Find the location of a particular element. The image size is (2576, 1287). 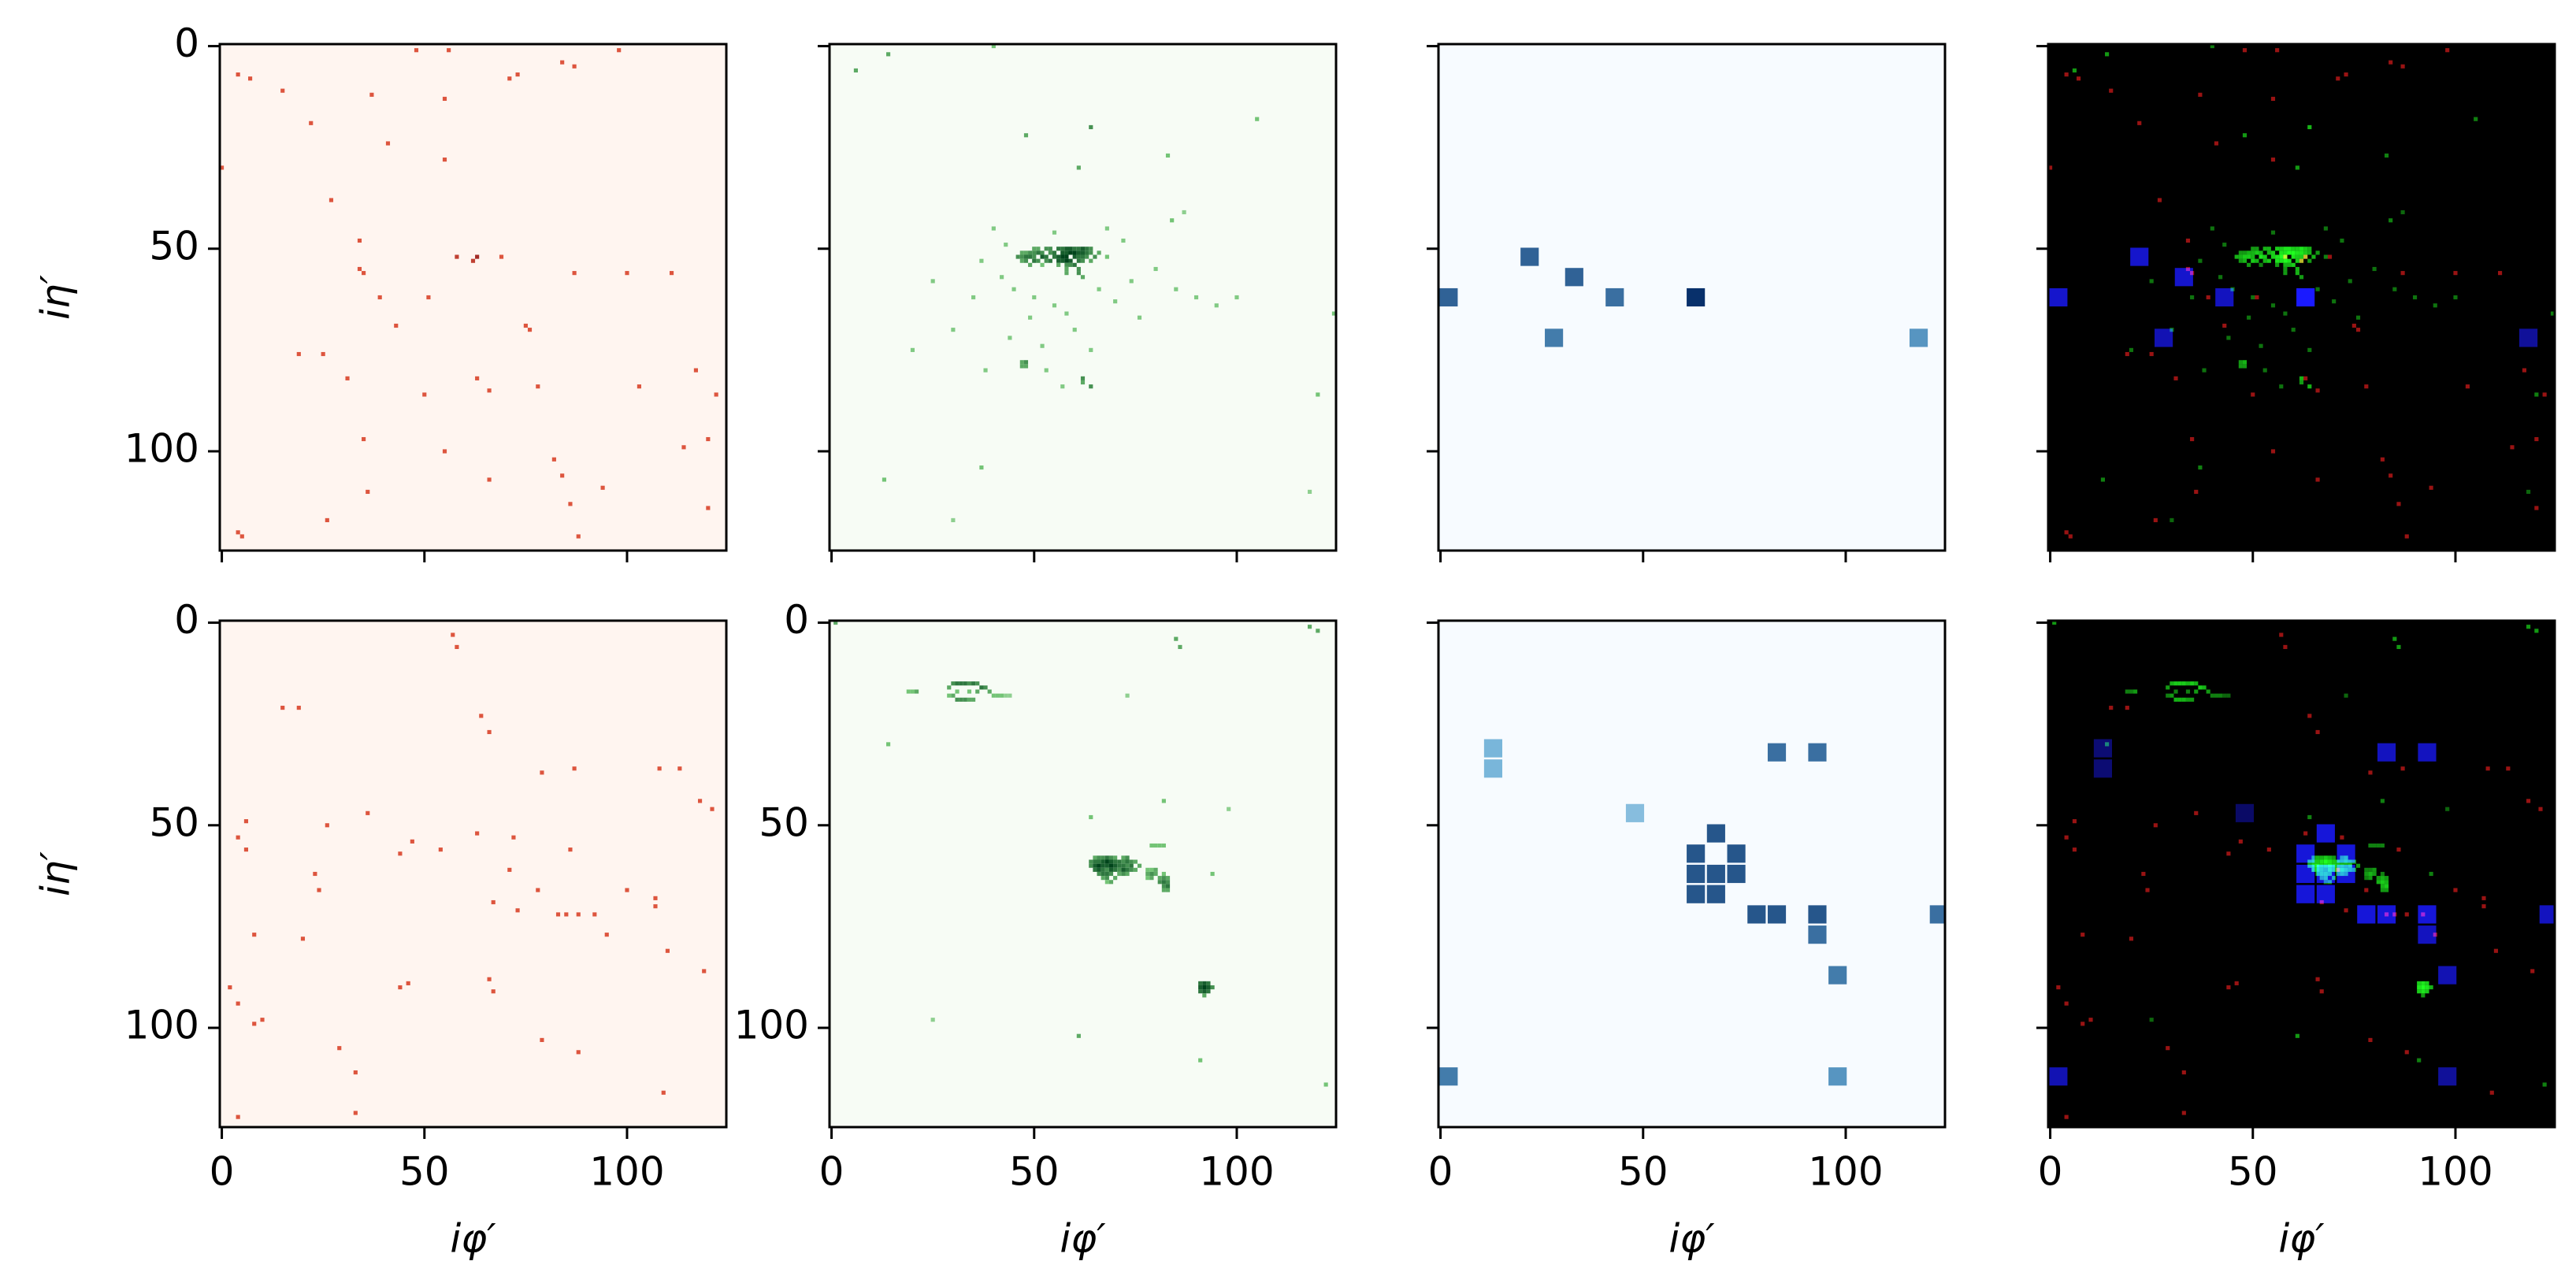

x-tick-label: 50 is located at coordinates (424, 1172).